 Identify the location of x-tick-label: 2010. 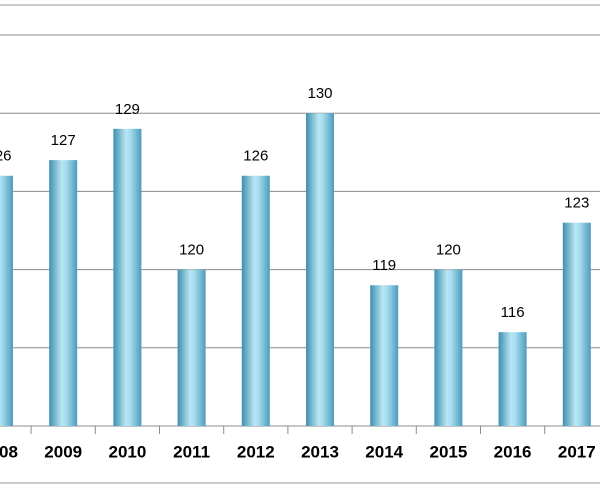
(127, 451).